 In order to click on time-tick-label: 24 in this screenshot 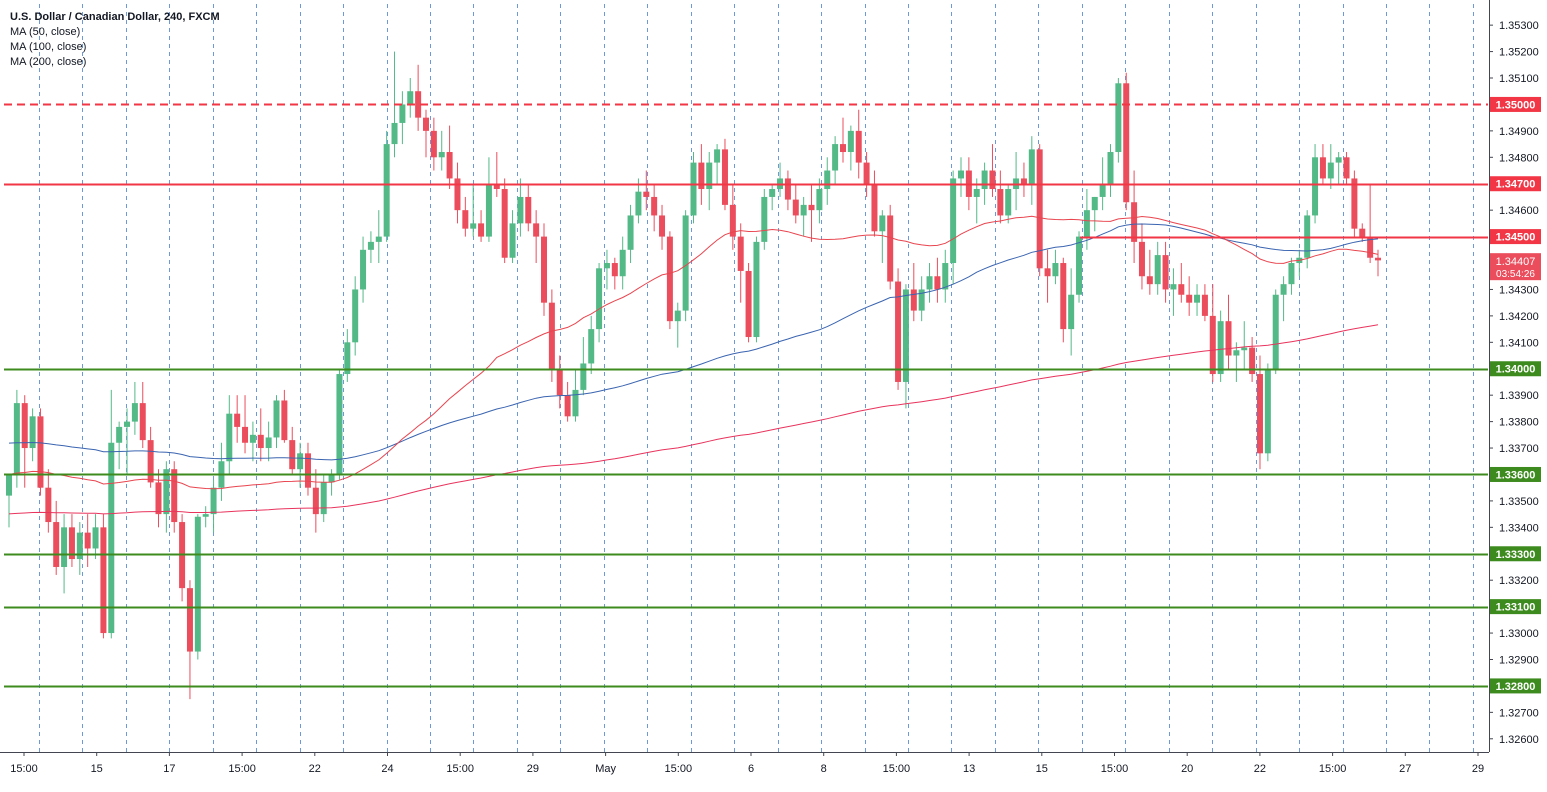, I will do `click(387, 769)`.